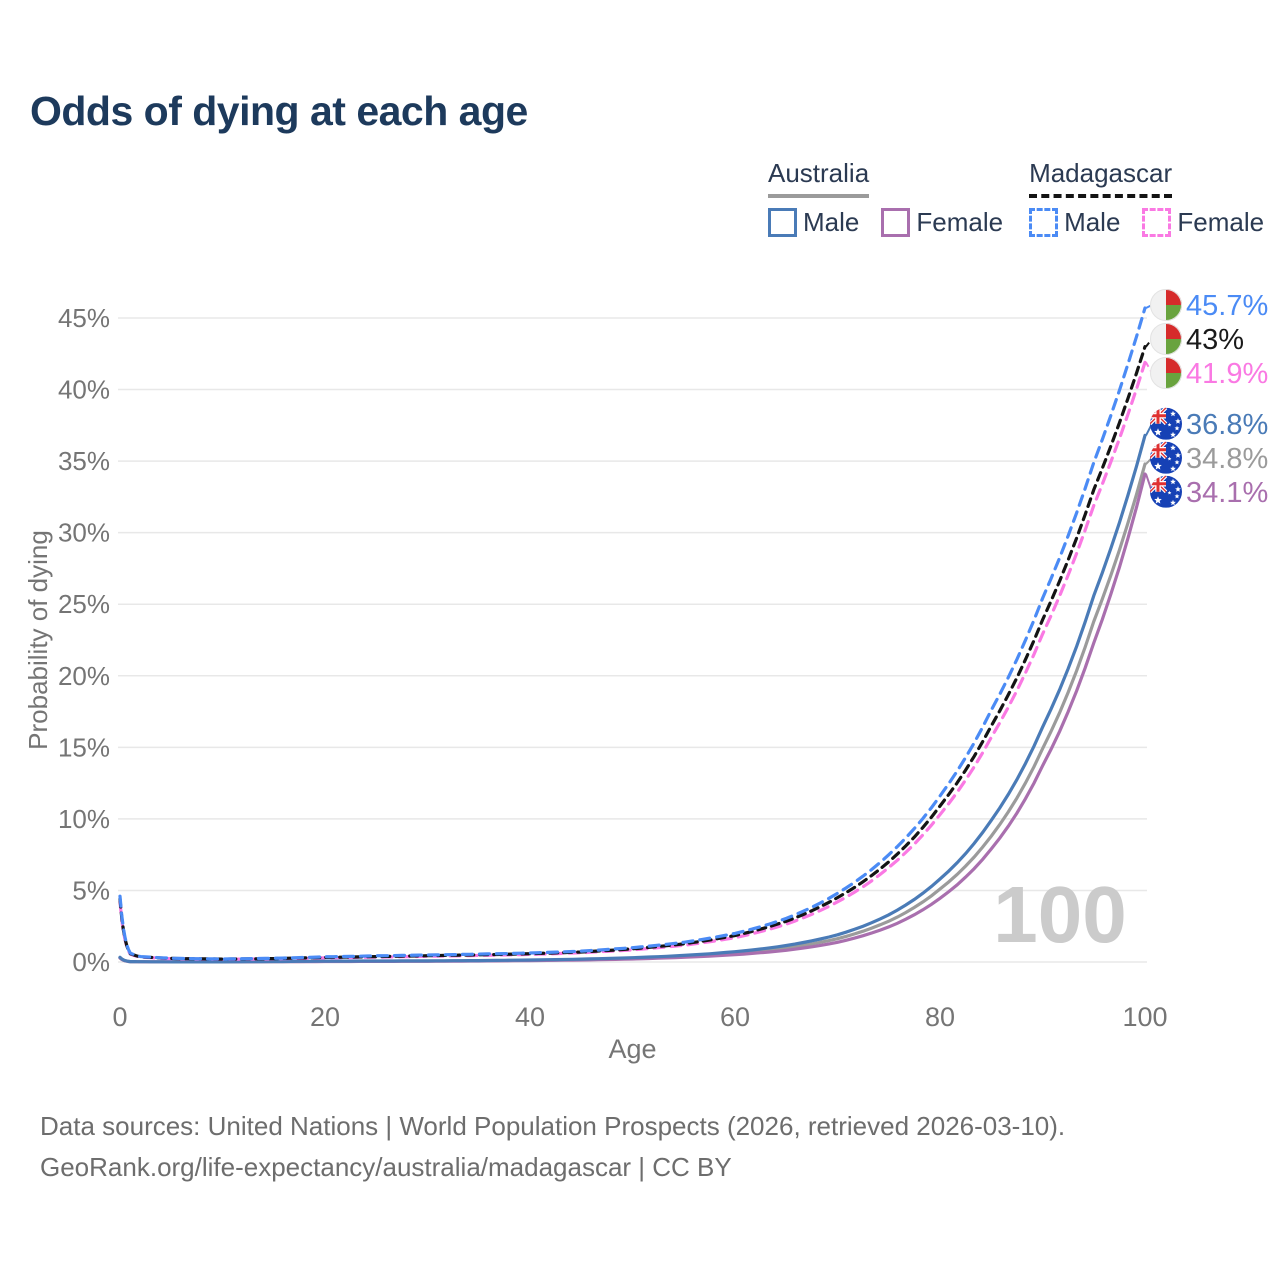 The width and height of the screenshot is (1280, 1280). I want to click on end-label-australia-female: 34.1%, so click(1227, 493).